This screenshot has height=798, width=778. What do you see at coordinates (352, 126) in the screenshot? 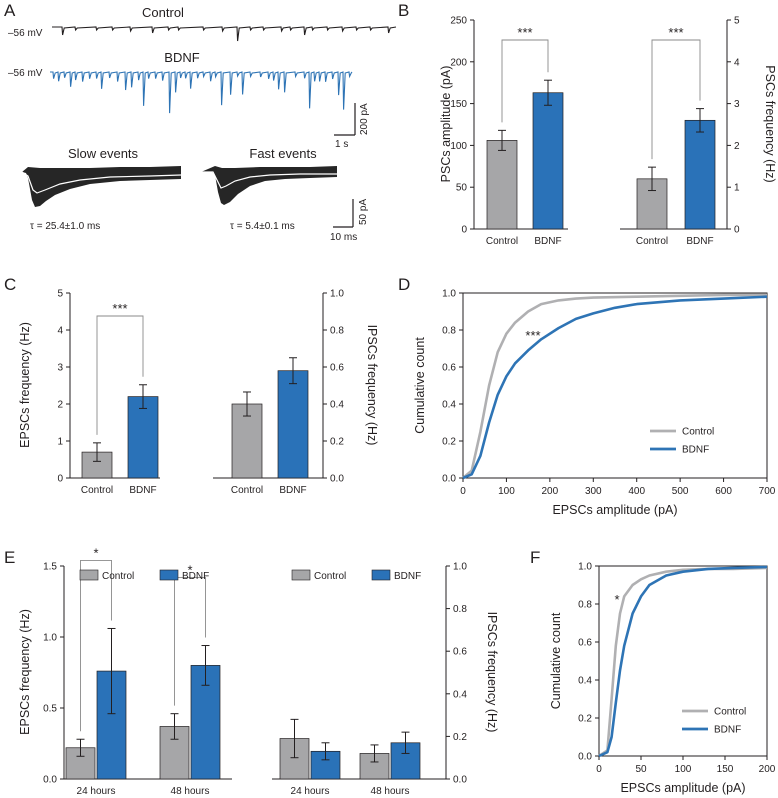
I see `trace-scale-bar: 1 s 200 pA` at bounding box center [352, 126].